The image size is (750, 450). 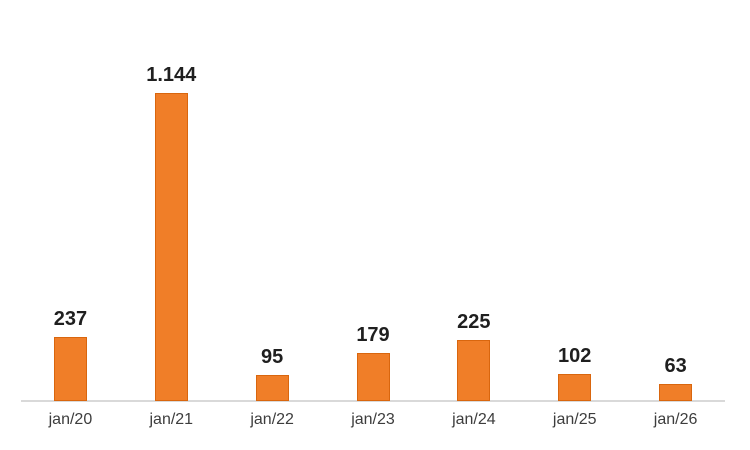 I want to click on bar-value-label: 95, so click(x=272, y=357).